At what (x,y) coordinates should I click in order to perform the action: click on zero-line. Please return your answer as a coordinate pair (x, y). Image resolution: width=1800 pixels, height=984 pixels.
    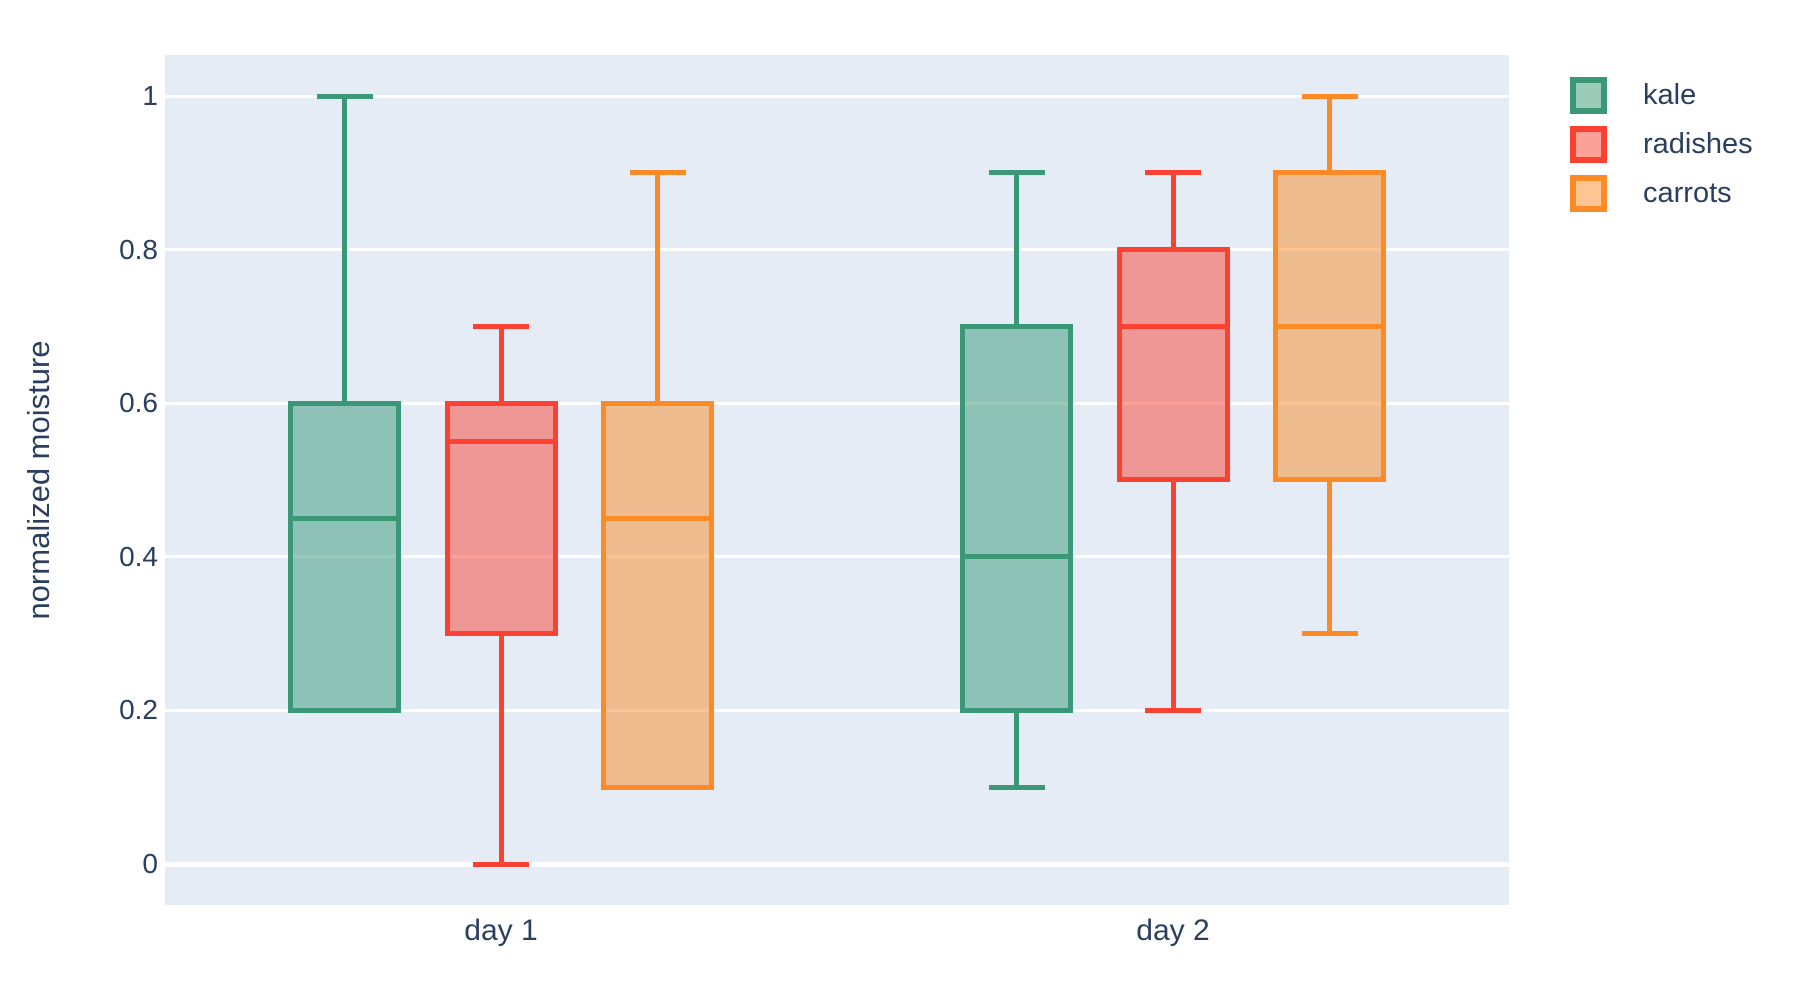
    Looking at the image, I should click on (837, 864).